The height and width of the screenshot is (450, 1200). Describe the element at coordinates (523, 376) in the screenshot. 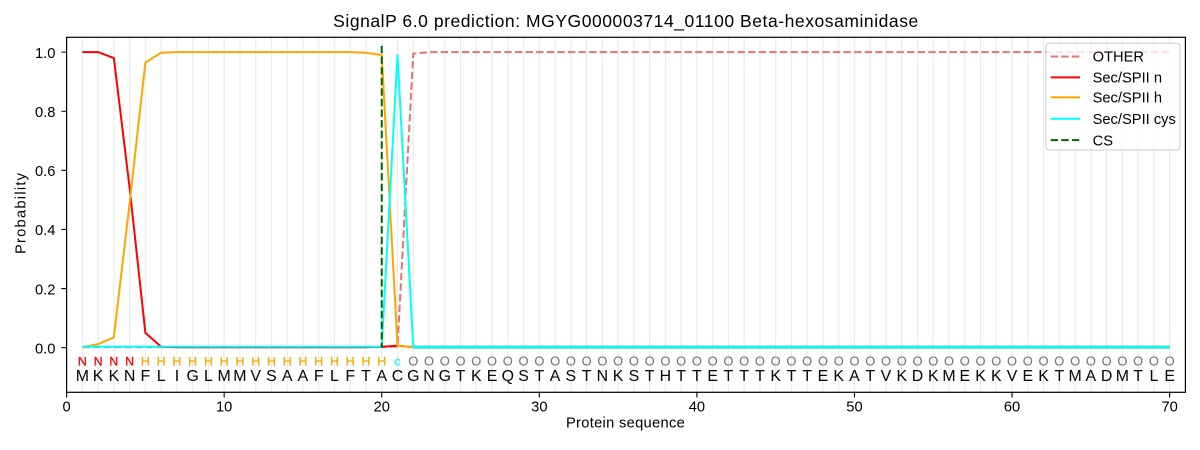

I see `svg-text: S` at that location.